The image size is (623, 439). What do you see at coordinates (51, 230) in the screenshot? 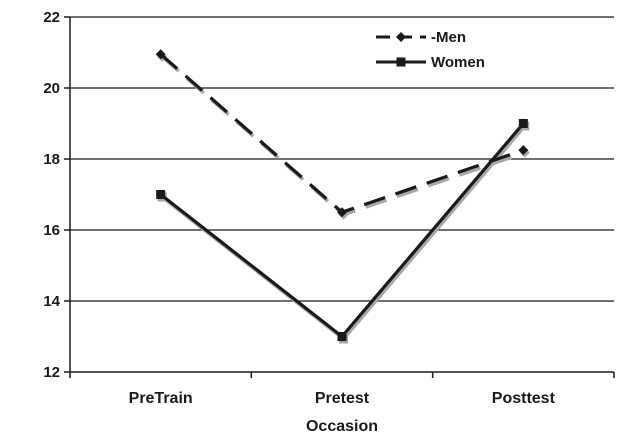
I see `y-tick-label: 16` at bounding box center [51, 230].